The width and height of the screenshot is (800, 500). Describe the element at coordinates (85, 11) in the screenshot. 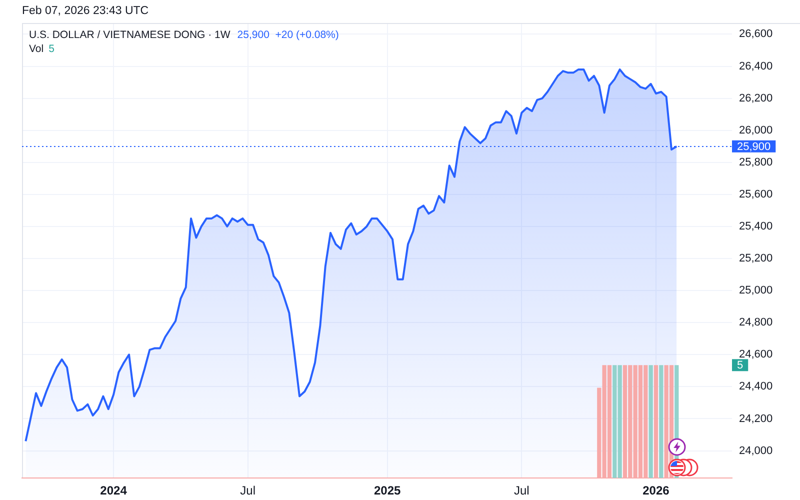

I see `text: Feb 07, 2026 23:43 UTC` at that location.